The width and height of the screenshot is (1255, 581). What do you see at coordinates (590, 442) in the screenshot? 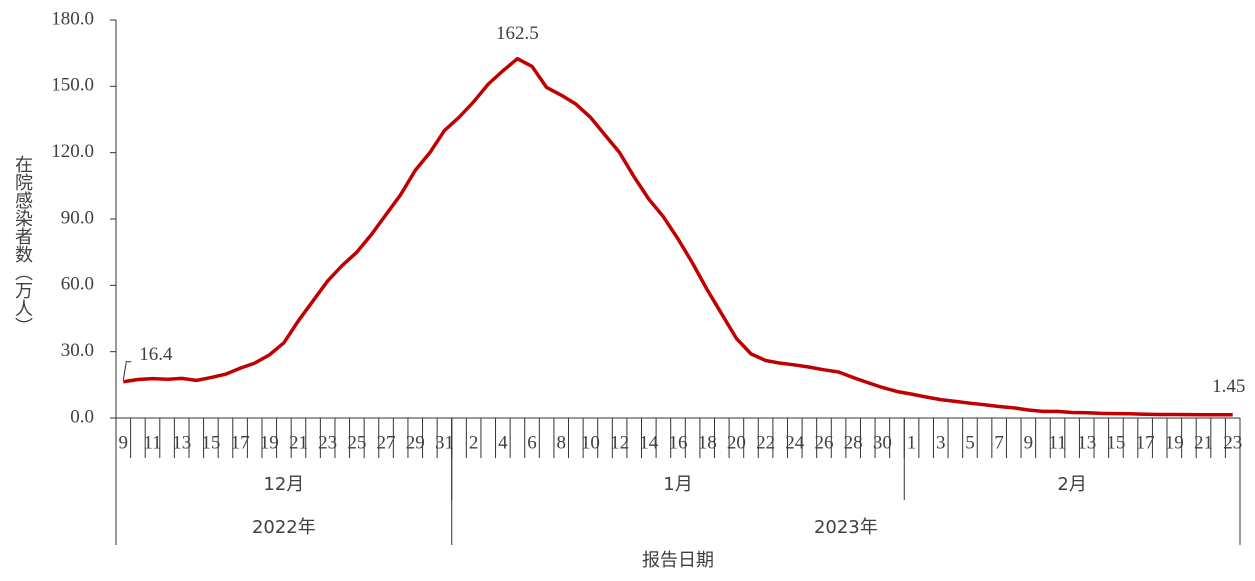
I see `x-tick-label: 10` at bounding box center [590, 442].